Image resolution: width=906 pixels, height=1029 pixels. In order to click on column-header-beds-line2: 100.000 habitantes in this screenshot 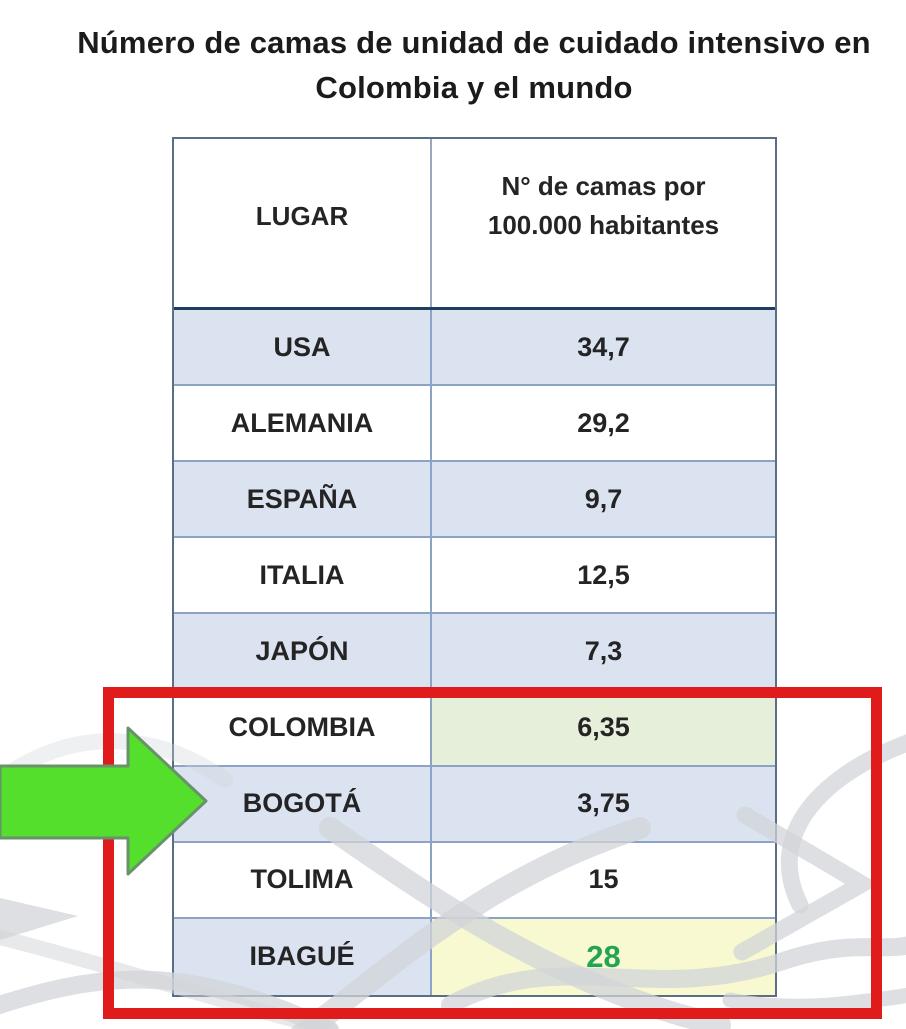, I will do `click(603, 225)`.